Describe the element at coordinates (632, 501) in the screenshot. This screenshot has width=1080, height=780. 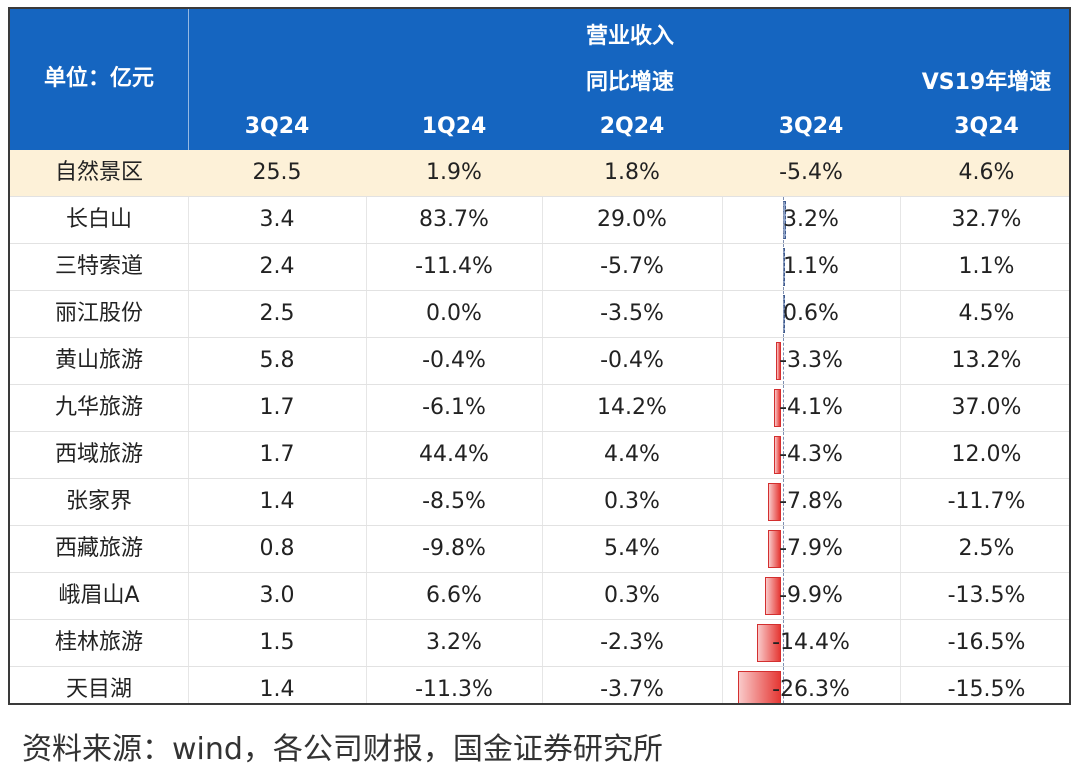
I see `yoy-2q24: 0.3%` at that location.